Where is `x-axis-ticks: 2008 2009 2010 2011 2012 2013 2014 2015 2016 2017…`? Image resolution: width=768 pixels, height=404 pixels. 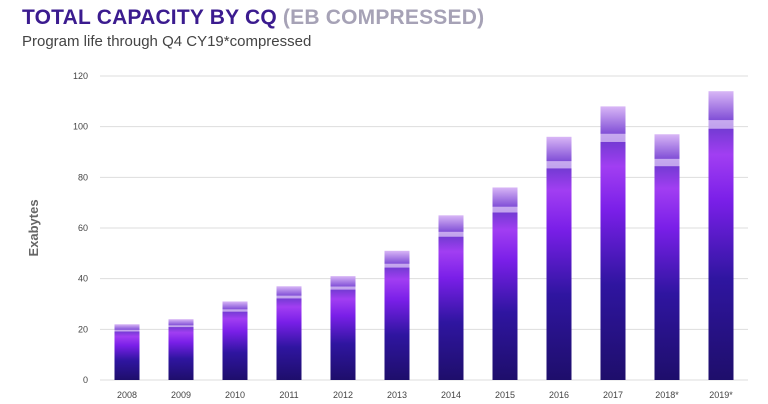
x-axis-ticks: 2008 2009 2010 2011 2012 2013 2014 2015 2016 2017… is located at coordinates (425, 395).